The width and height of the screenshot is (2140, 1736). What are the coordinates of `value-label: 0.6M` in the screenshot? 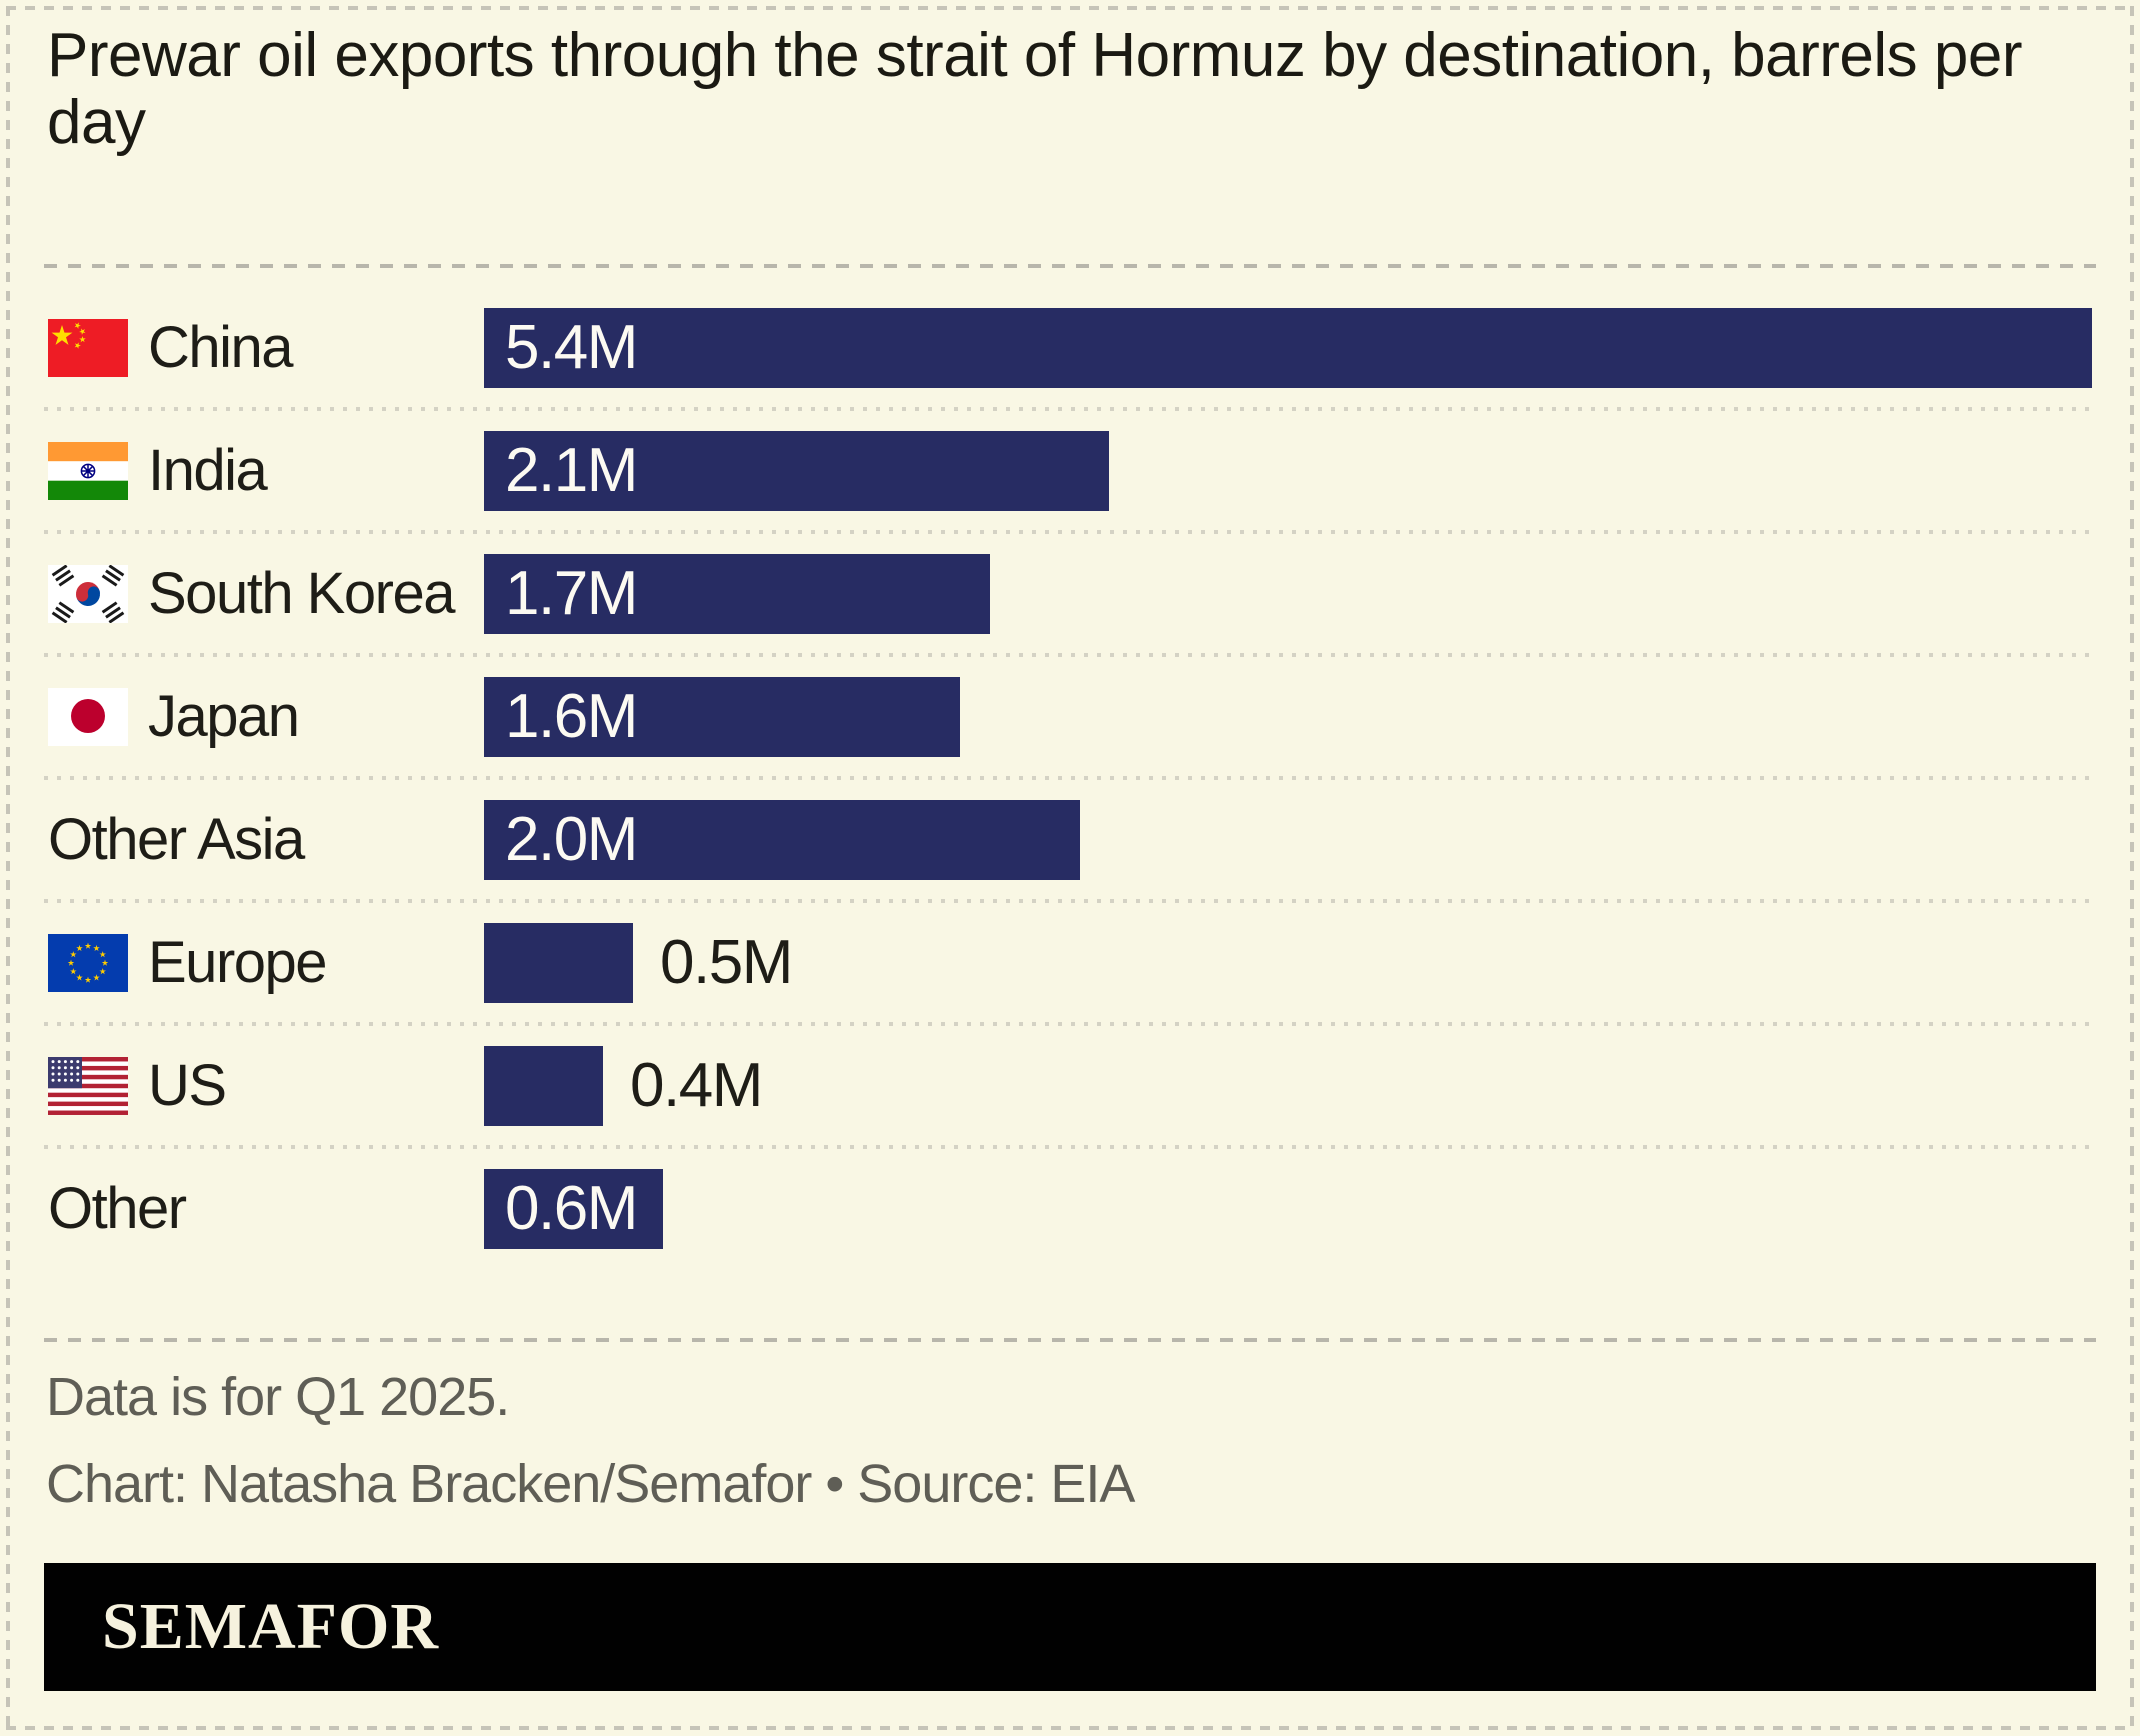 It's located at (571, 1208).